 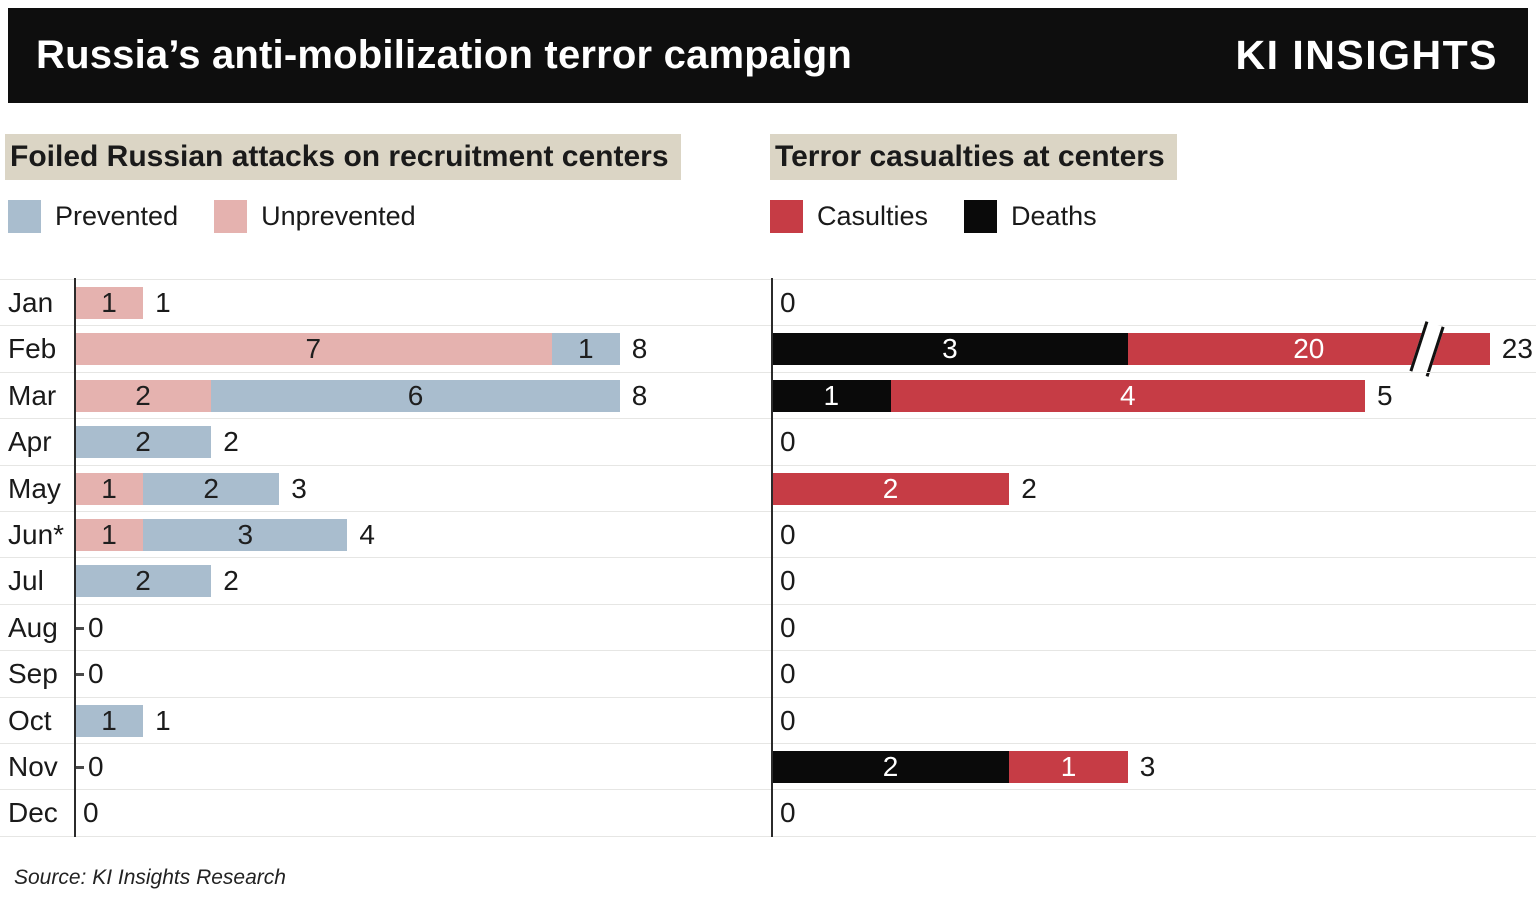 I want to click on left-chart-axis-line, so click(x=75, y=557).